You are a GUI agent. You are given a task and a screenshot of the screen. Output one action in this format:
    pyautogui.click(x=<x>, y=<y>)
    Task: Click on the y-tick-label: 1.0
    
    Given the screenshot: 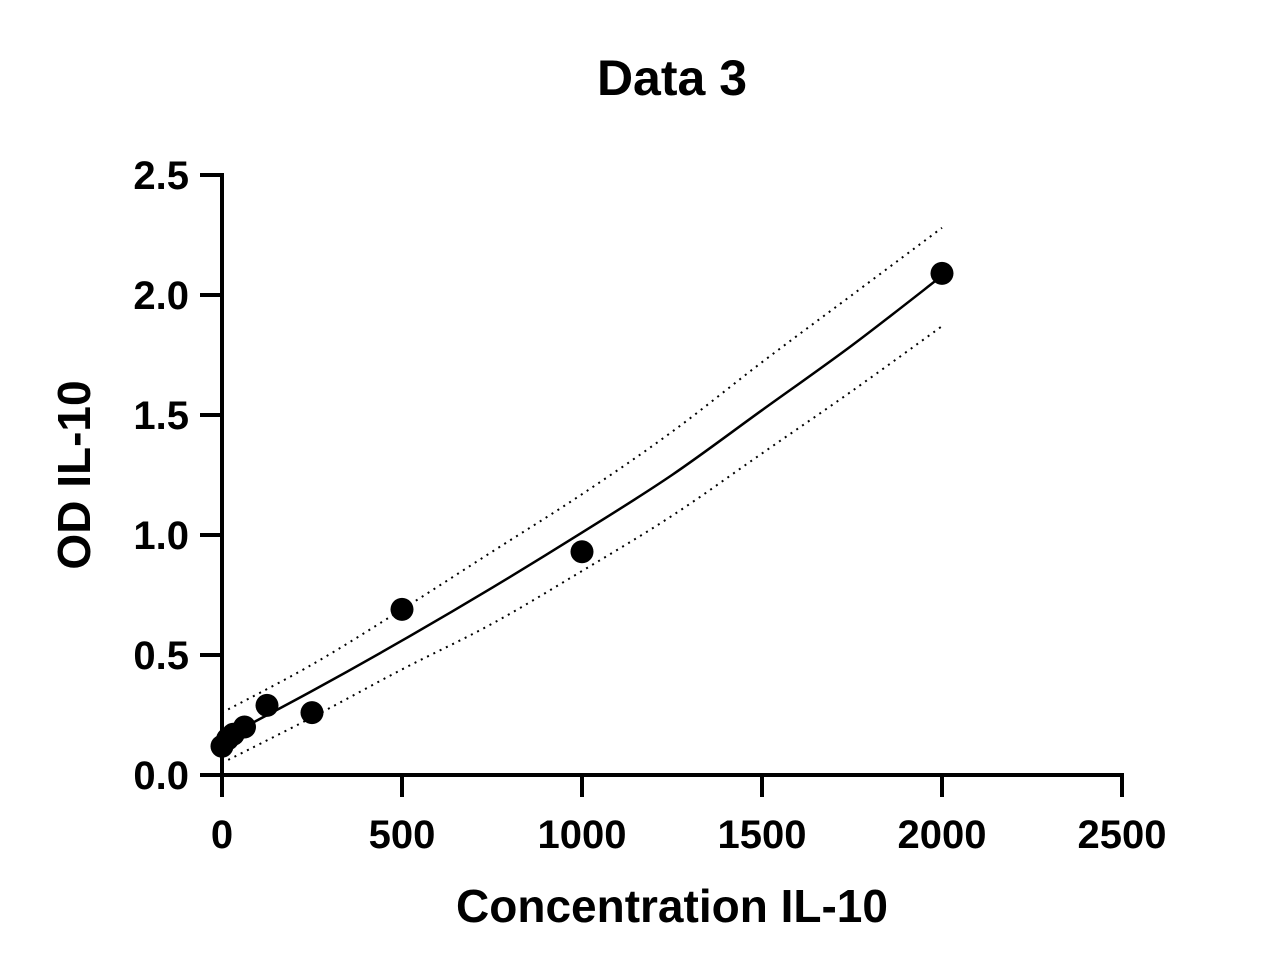 What is the action you would take?
    pyautogui.click(x=161, y=536)
    